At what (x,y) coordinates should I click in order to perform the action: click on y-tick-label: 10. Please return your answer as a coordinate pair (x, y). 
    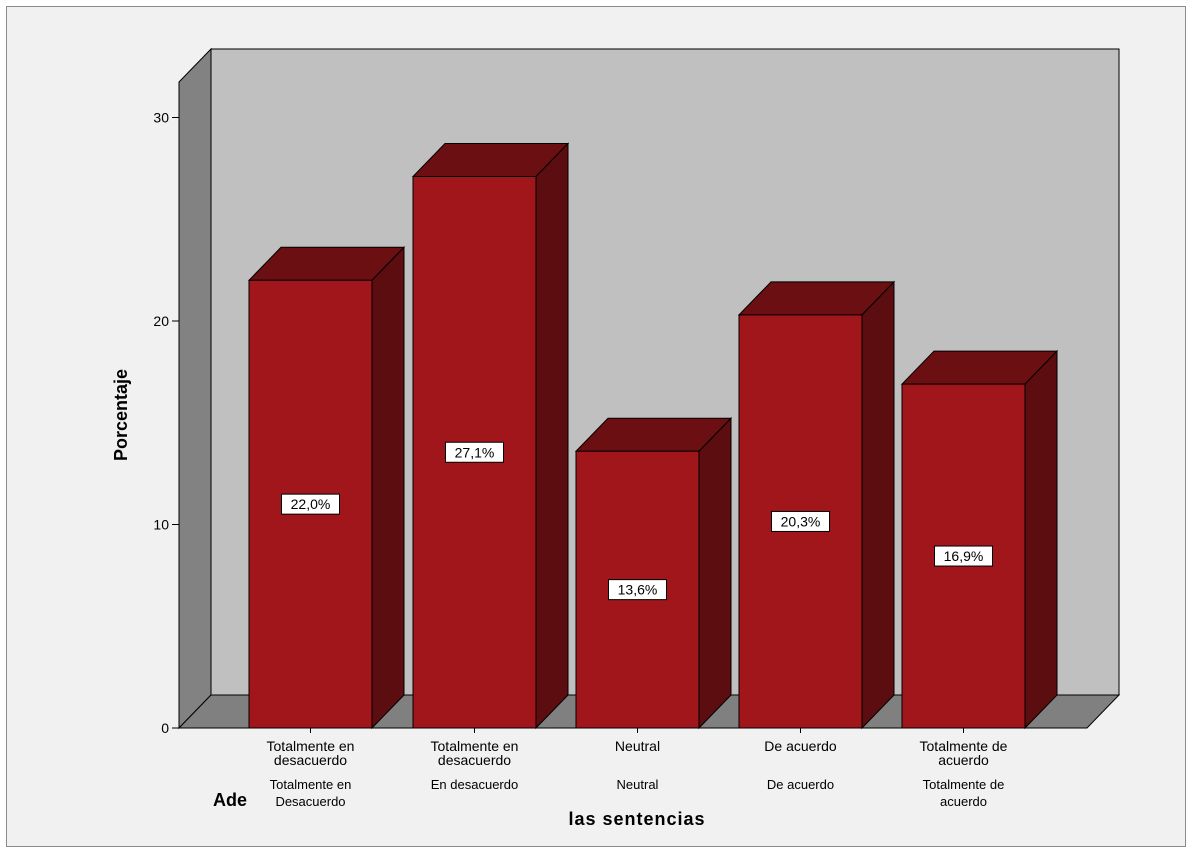
    Looking at the image, I should click on (161, 525).